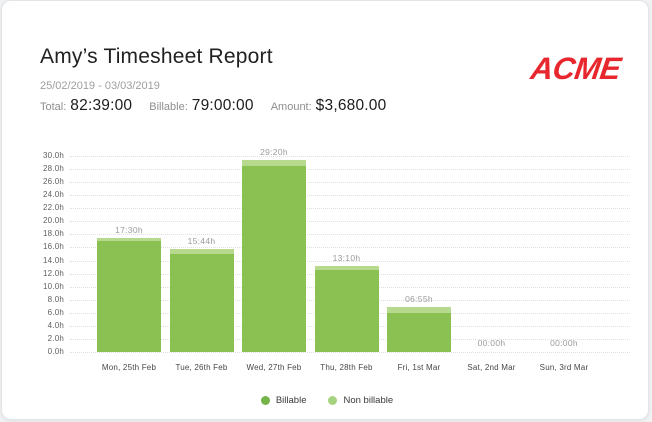  Describe the element at coordinates (346, 367) in the screenshot. I see `x-axis-label: Thu, 28th Feb` at that location.